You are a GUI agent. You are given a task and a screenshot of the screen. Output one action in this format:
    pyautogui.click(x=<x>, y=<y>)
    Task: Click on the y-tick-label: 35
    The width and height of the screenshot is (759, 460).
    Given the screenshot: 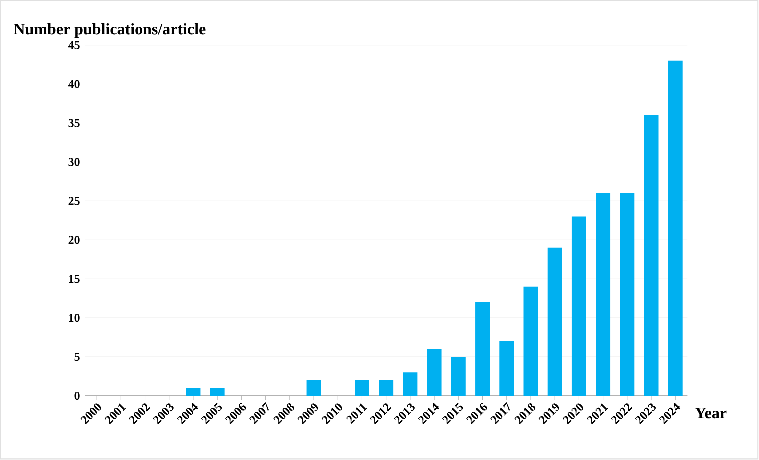 What is the action you would take?
    pyautogui.click(x=74, y=123)
    